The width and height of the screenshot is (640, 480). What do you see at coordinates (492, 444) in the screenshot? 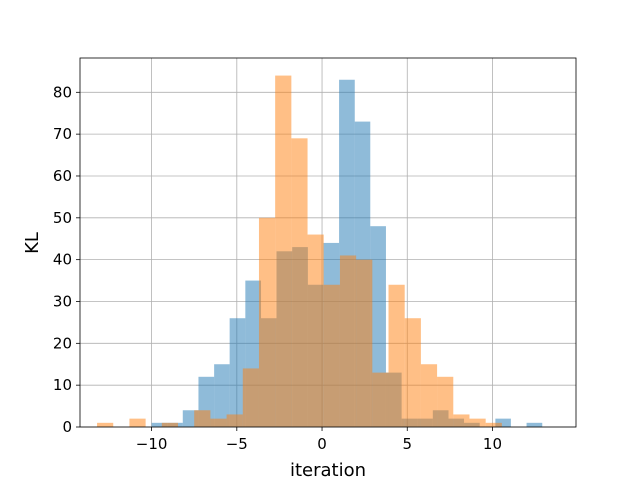
I see `x-tick-label: 10` at bounding box center [492, 444].